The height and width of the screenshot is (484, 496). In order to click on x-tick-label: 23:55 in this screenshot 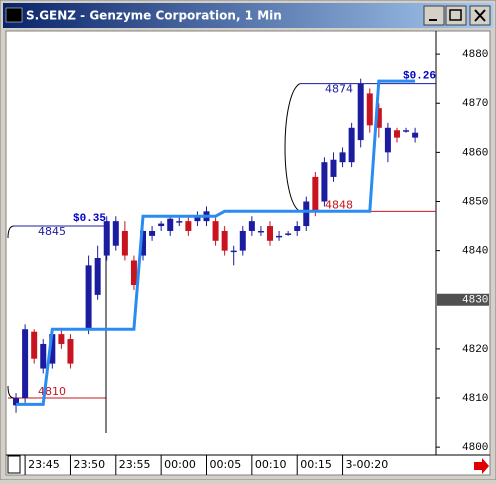, I will do `click(135, 464)`.